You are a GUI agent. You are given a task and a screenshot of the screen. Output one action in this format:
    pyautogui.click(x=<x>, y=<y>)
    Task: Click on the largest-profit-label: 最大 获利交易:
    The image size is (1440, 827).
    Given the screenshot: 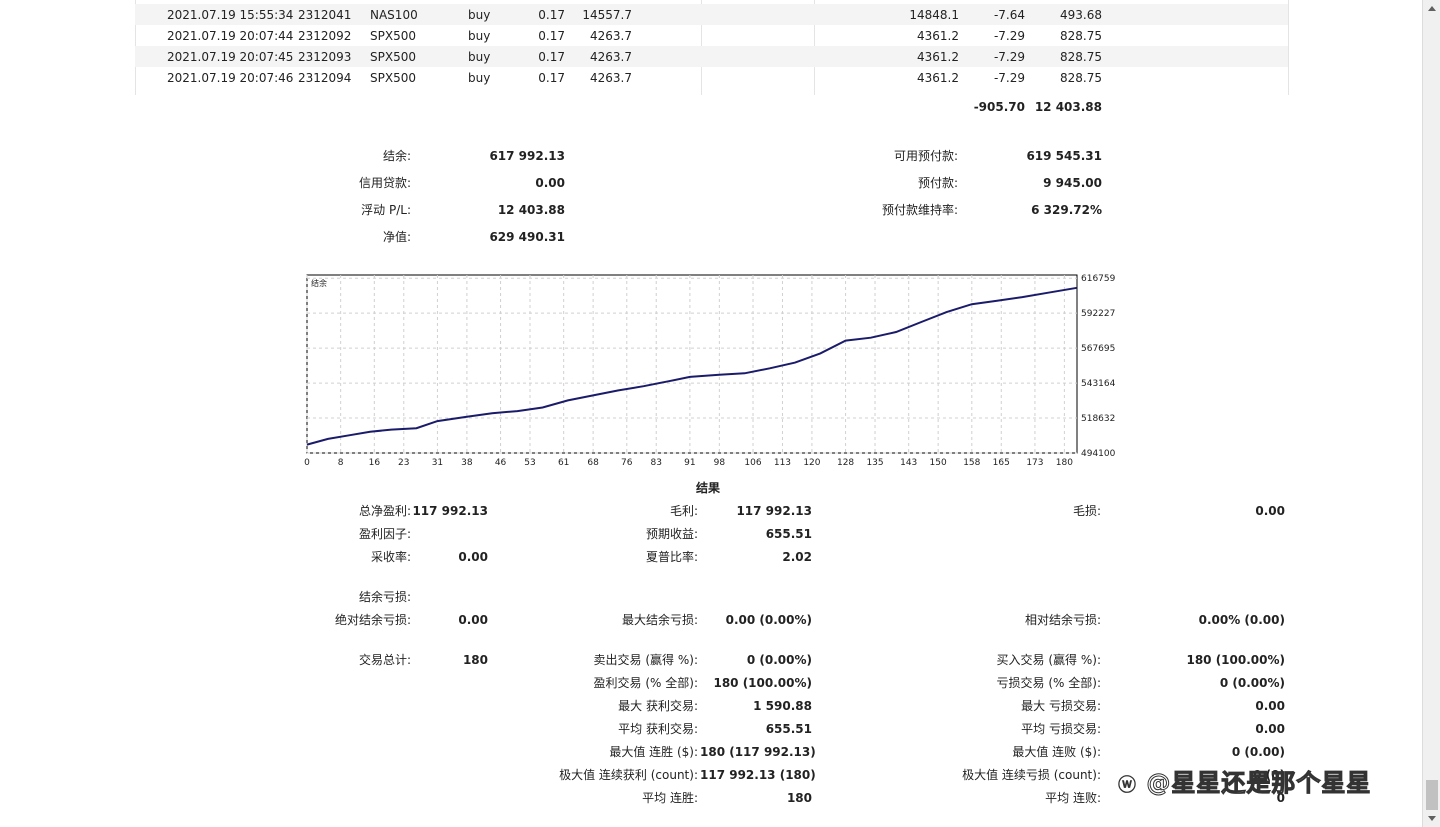 What is the action you would take?
    pyautogui.click(x=658, y=706)
    